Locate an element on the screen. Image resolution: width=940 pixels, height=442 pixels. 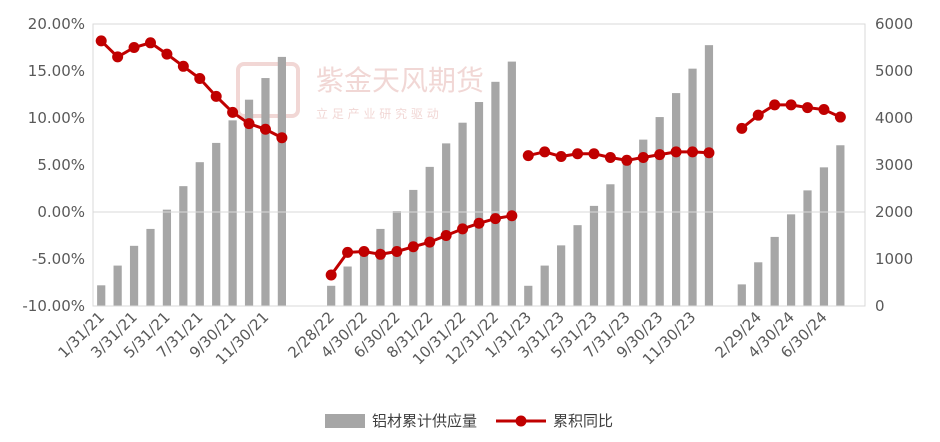
legend-label: 累积同比 is located at coordinates (583, 421).